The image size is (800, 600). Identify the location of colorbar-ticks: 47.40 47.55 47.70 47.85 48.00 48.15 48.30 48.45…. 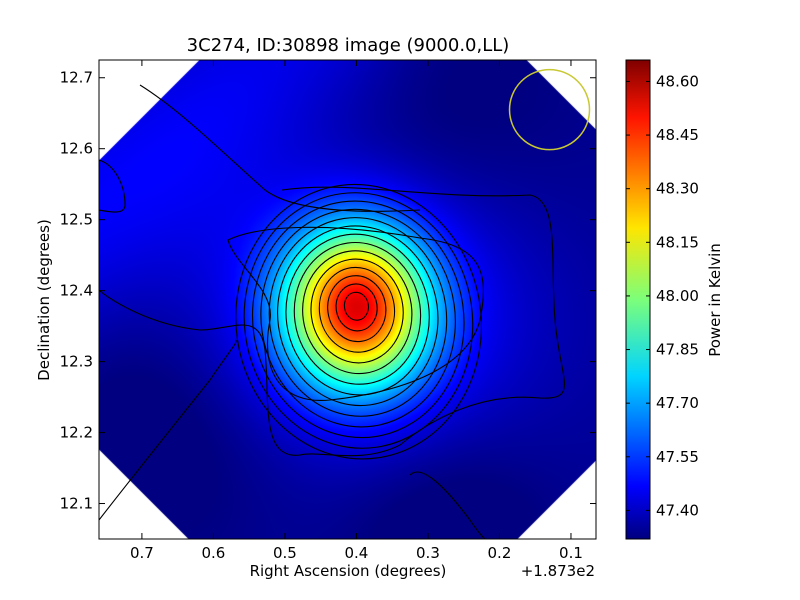
(662, 295).